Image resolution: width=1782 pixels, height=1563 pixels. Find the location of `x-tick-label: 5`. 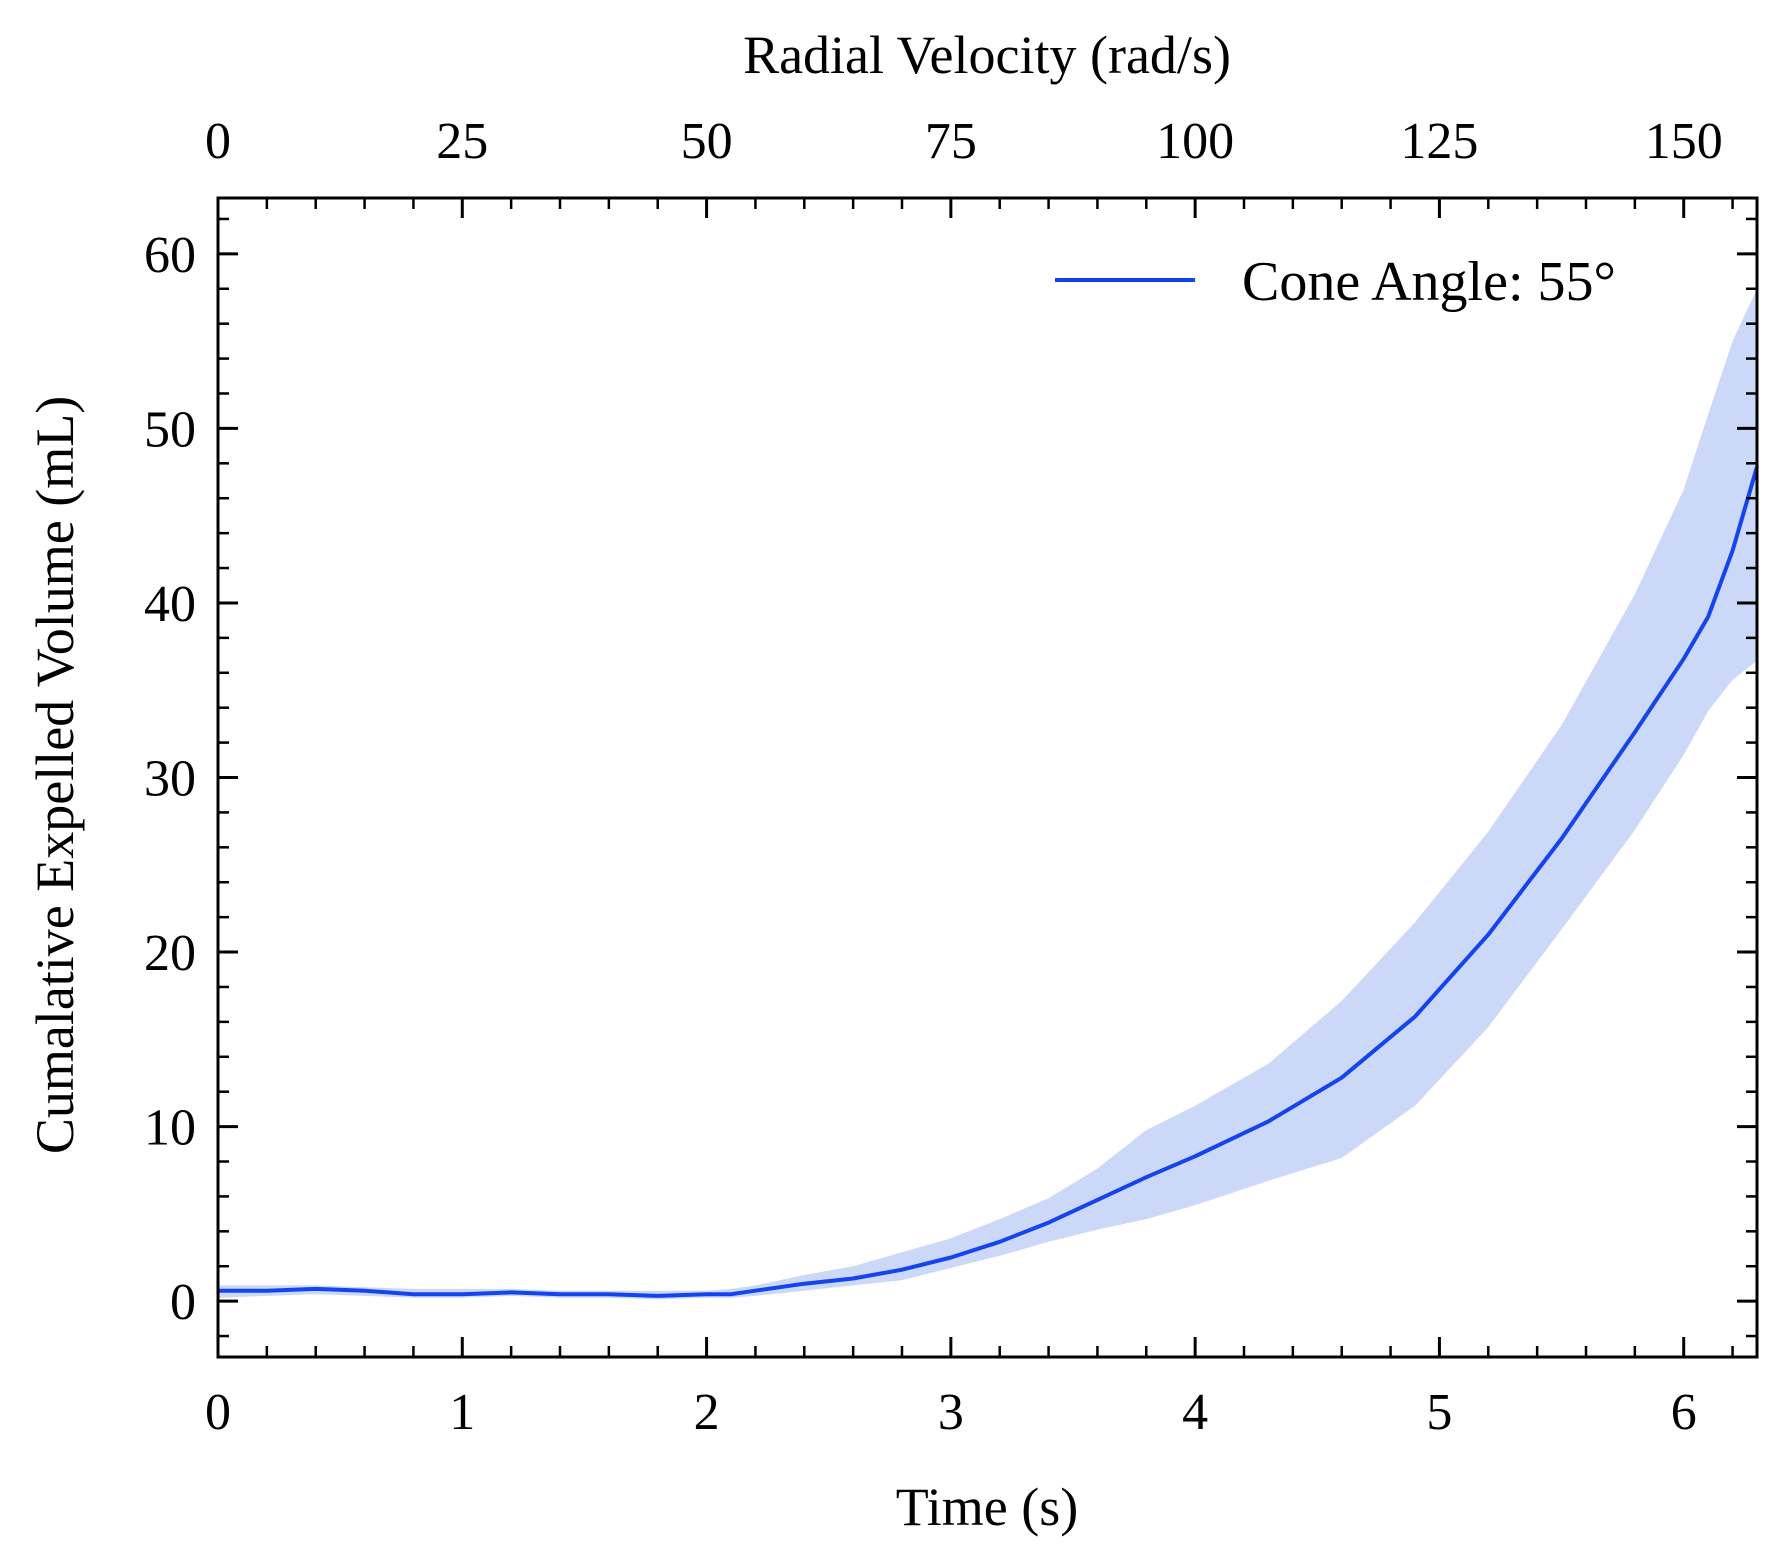

x-tick-label: 5 is located at coordinates (1439, 1412).